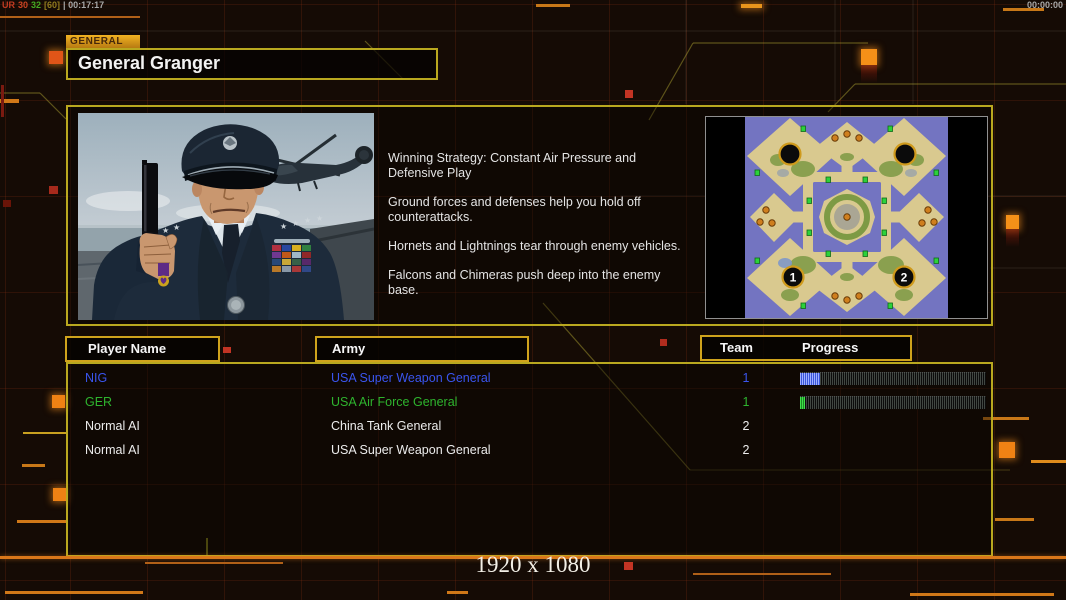 The height and width of the screenshot is (600, 1066). What do you see at coordinates (163, 275) in the screenshot?
I see `purple-heart-medal` at bounding box center [163, 275].